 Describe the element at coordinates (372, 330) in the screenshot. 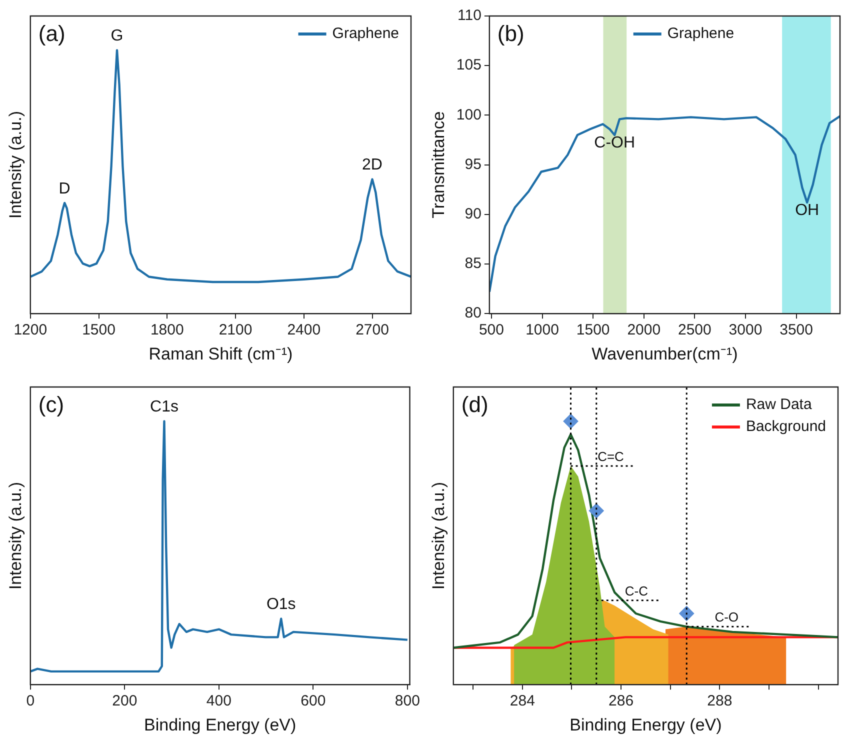

I see `x-tick-label: 2700` at that location.